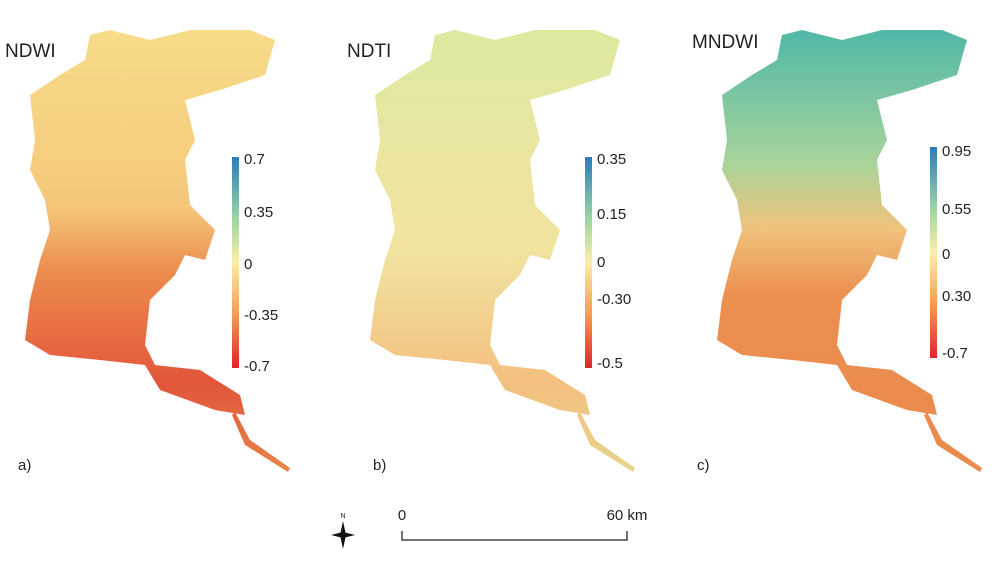 This screenshot has height=564, width=1000. I want to click on panel-title: NDWI, so click(30, 51).